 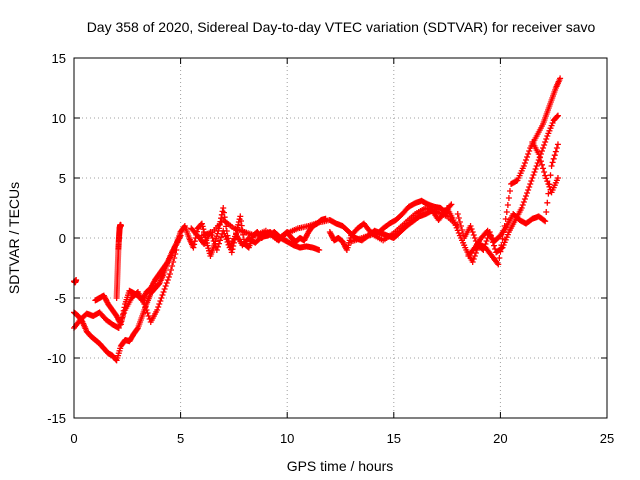 What do you see at coordinates (513, 200) in the screenshot?
I see `series-trace-l` at bounding box center [513, 200].